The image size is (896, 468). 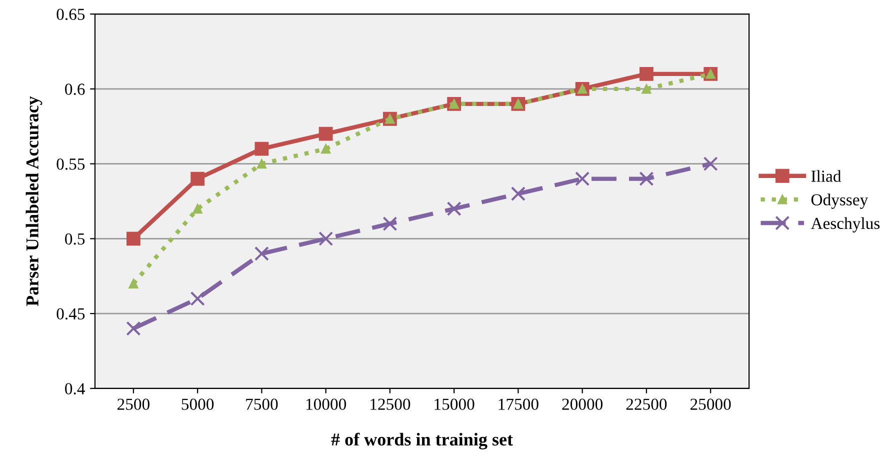 I want to click on y-tick-label: 0.5, so click(x=75, y=239).